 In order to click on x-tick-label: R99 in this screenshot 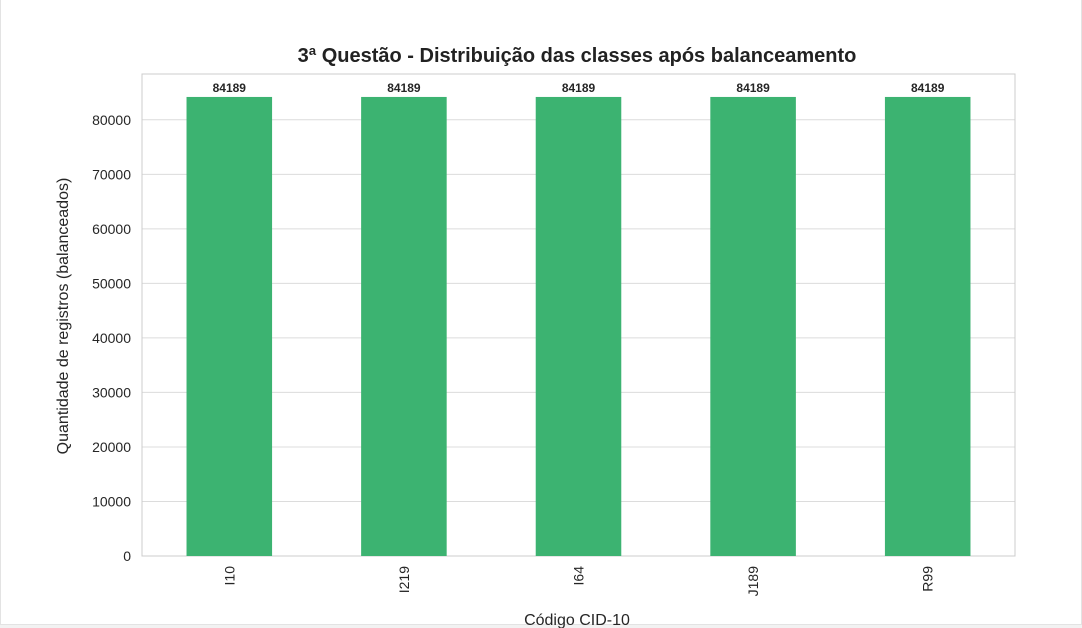, I will do `click(928, 579)`.